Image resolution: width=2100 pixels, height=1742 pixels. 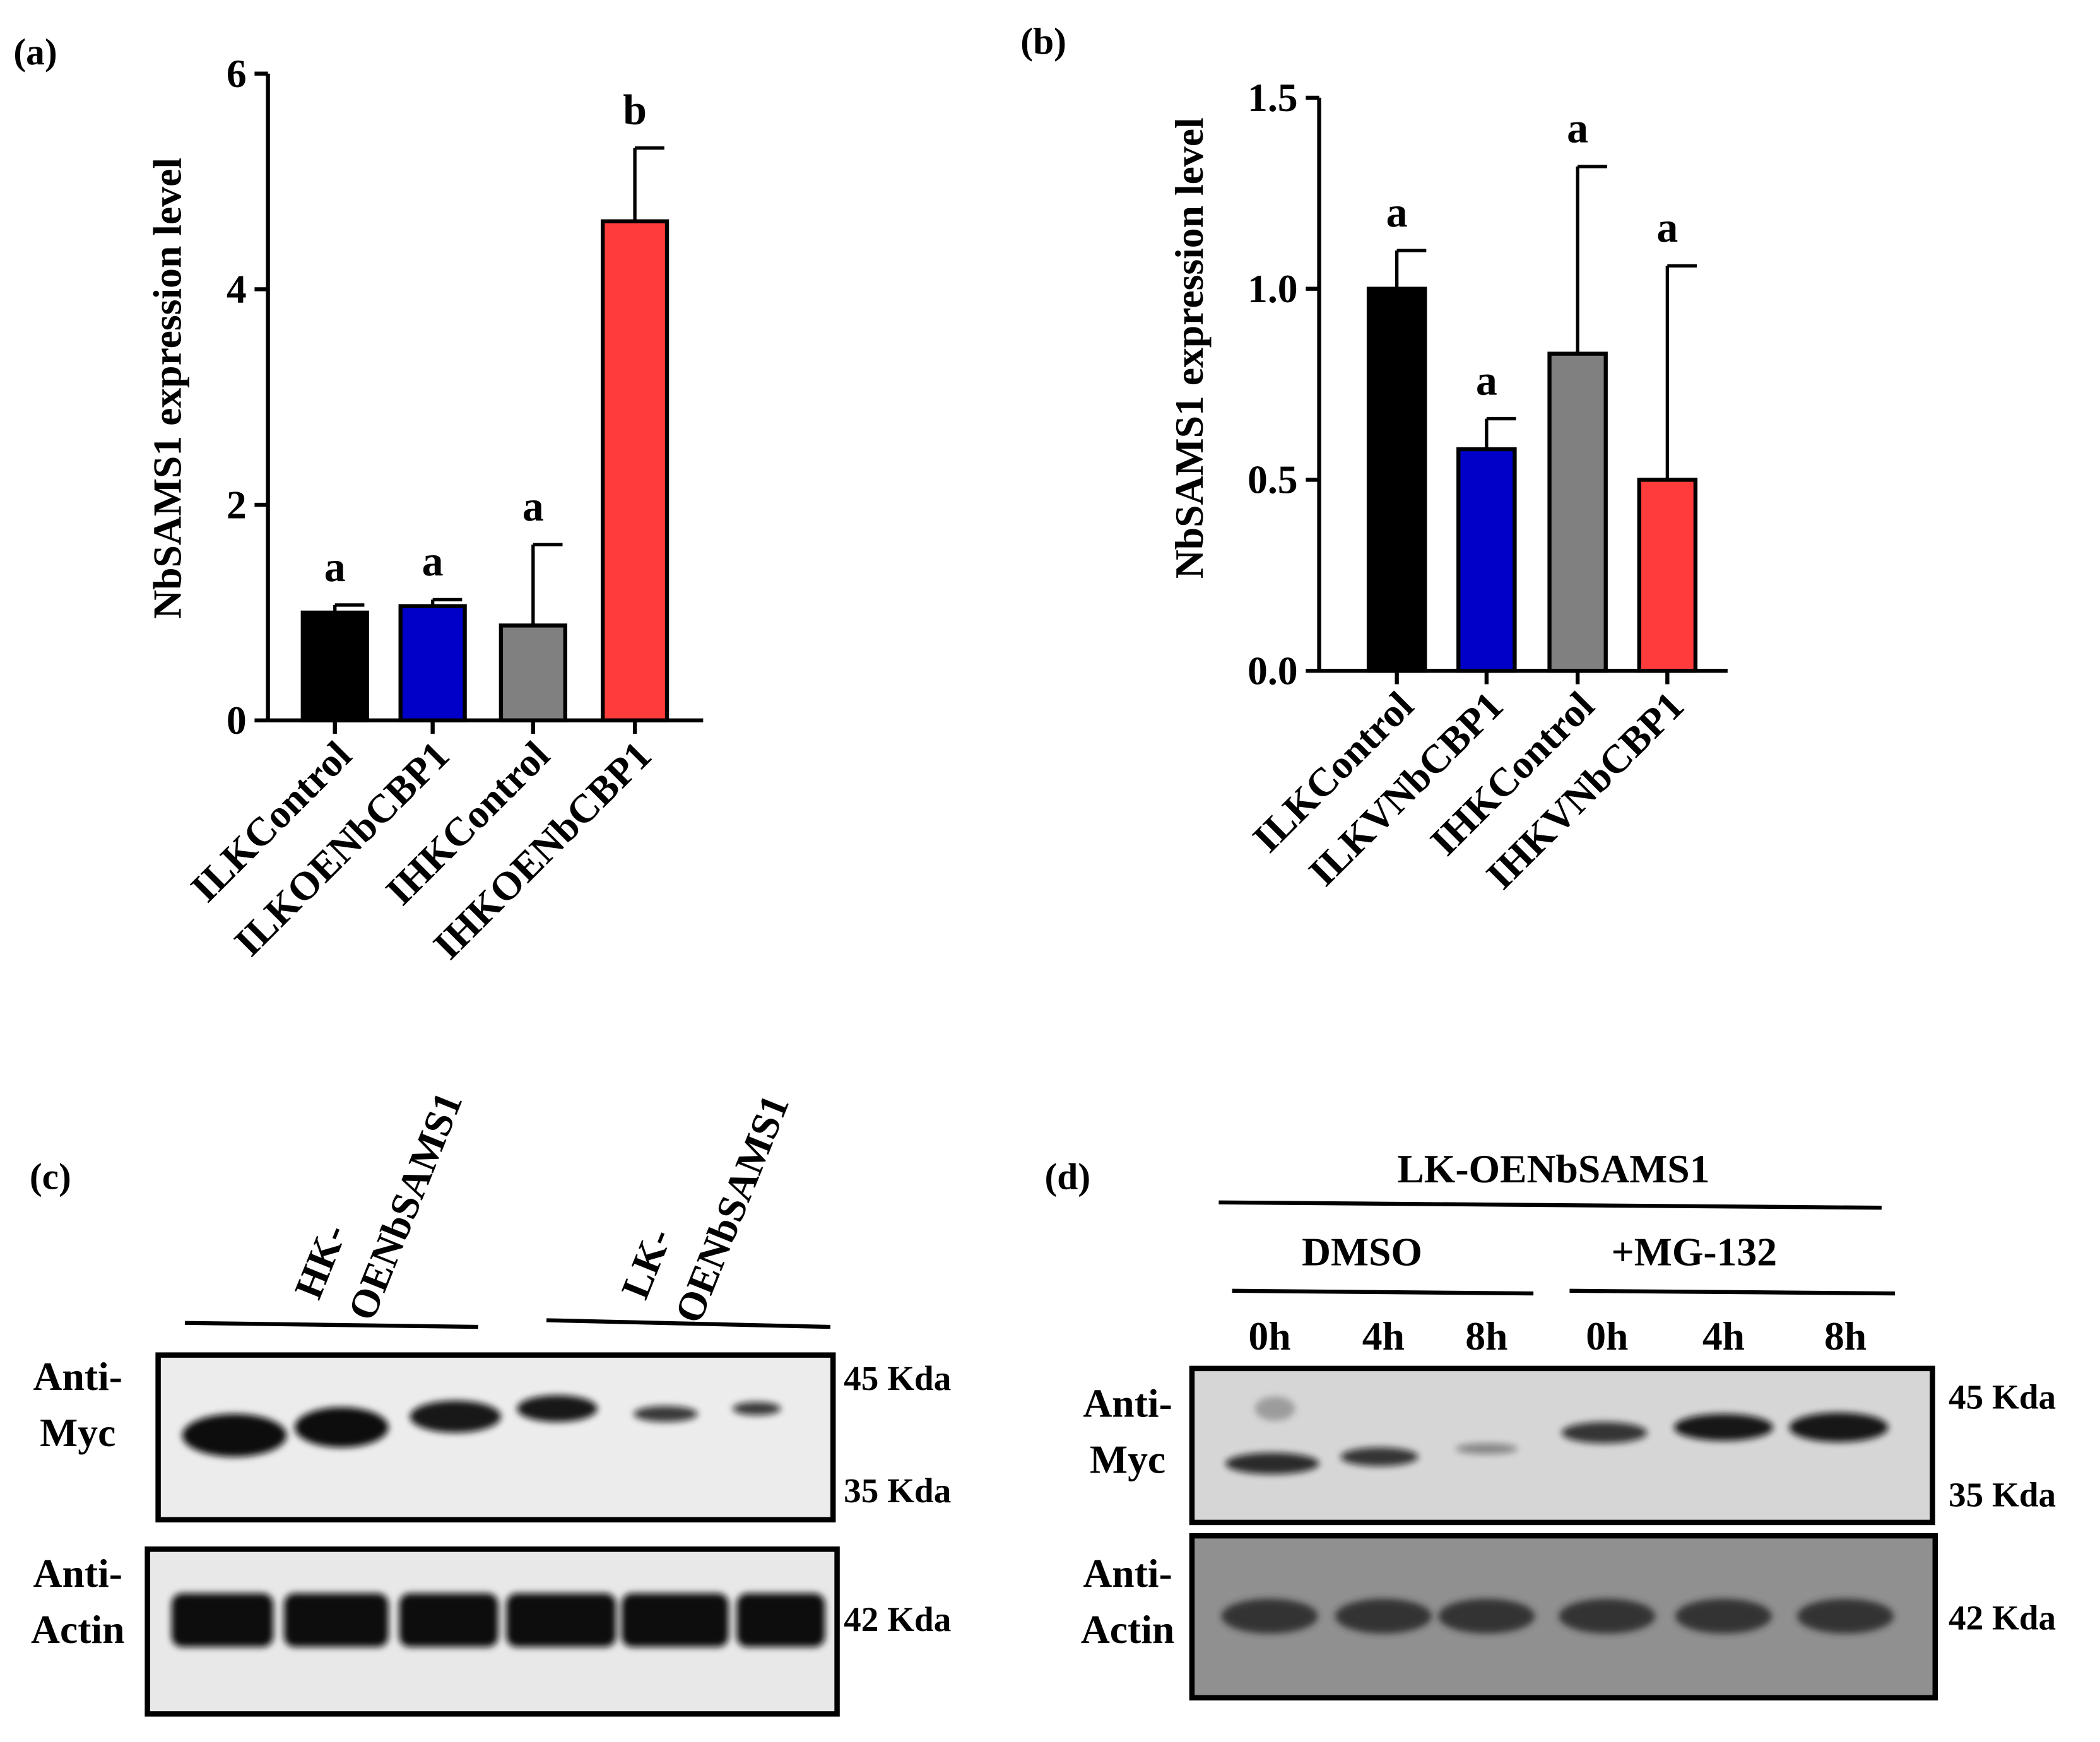 What do you see at coordinates (320, 1261) in the screenshot?
I see `lane-label: HK-` at bounding box center [320, 1261].